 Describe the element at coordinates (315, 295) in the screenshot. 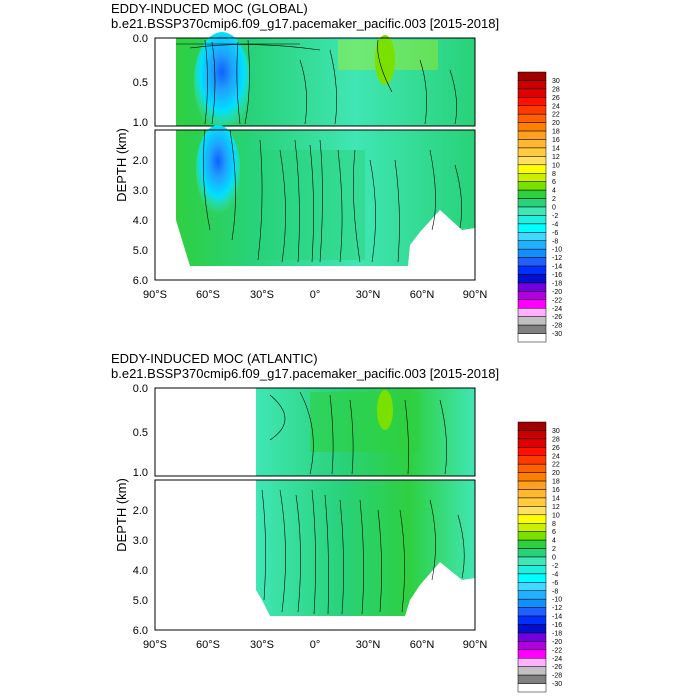

I see `svg-text: 0°` at that location.